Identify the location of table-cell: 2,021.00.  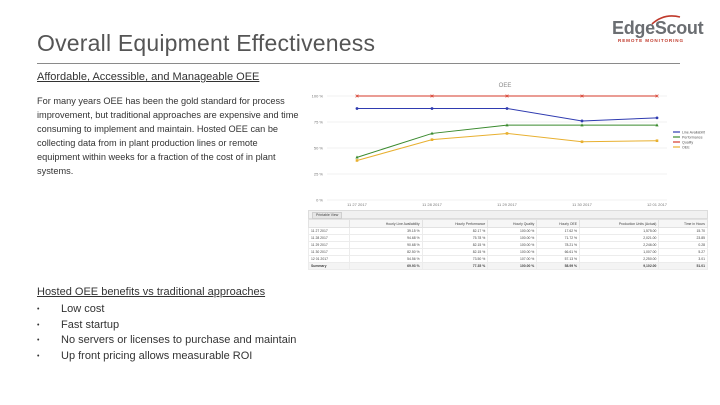
(619, 238).